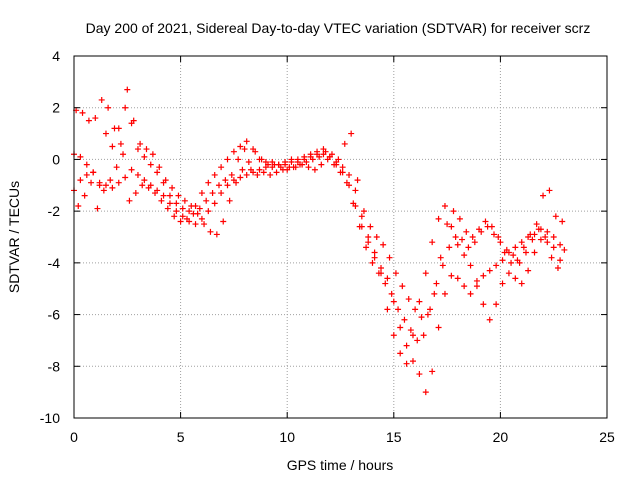 This screenshot has height=480, width=640. I want to click on x-tick-label: 5, so click(181, 437).